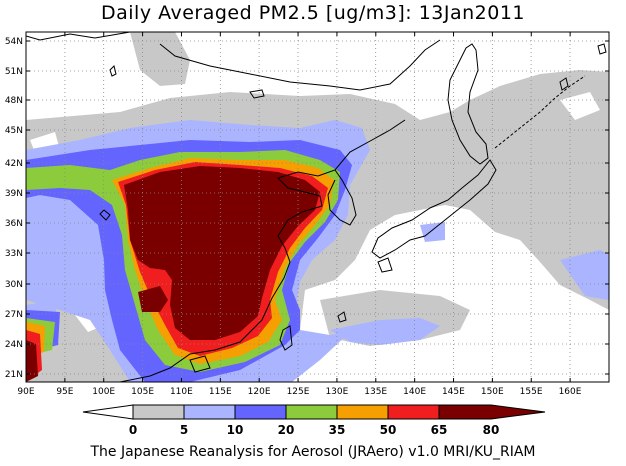 The height and width of the screenshot is (466, 626). What do you see at coordinates (14, 72) in the screenshot?
I see `lat-tick-label: 51N` at bounding box center [14, 72].